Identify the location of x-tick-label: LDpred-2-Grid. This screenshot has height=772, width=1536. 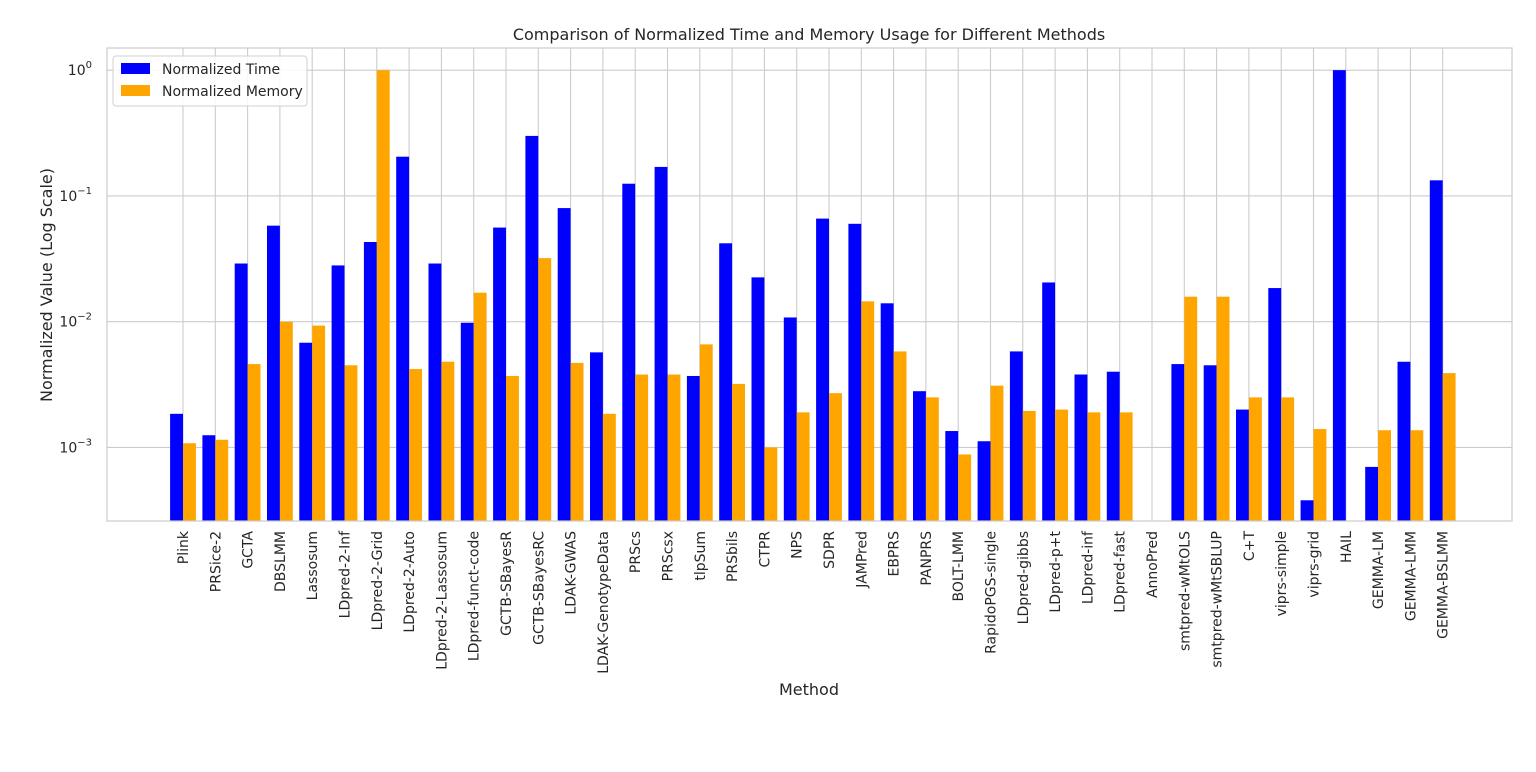
(378, 580).